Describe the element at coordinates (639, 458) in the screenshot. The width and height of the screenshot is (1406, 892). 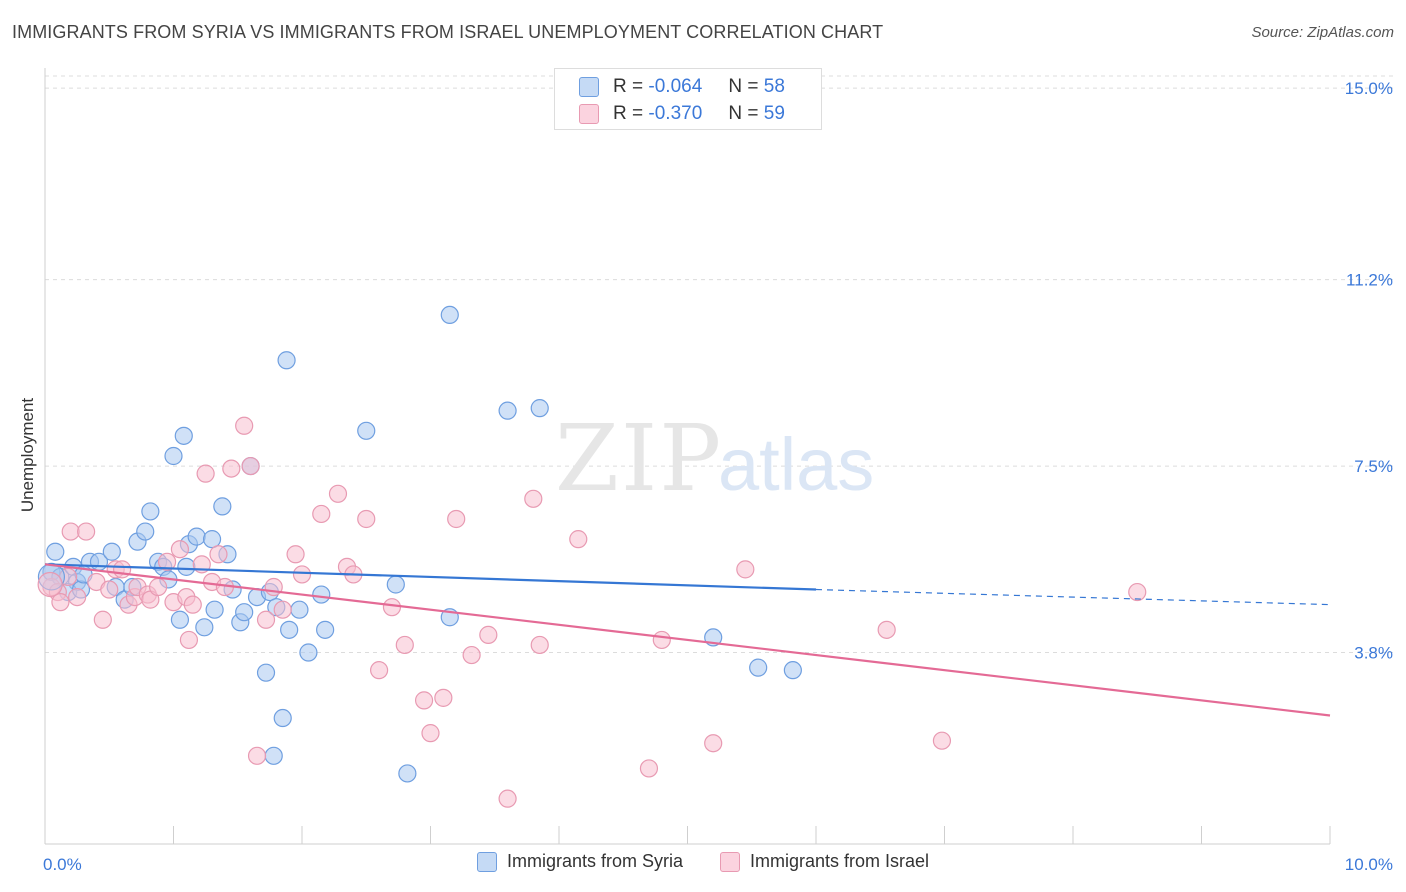
I see `watermark-zip: ZIP` at that location.